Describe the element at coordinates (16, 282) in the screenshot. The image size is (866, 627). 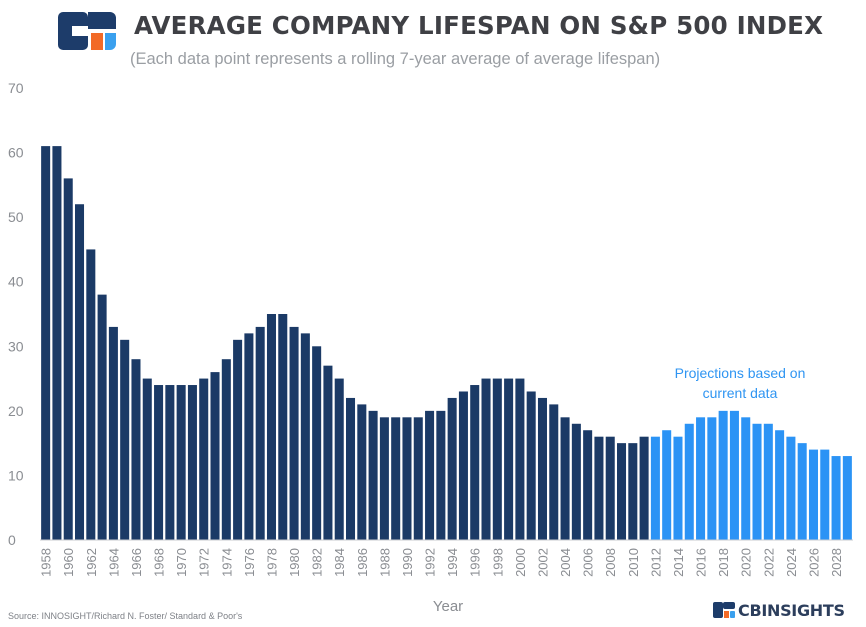
I see `y-tick-label: 40` at that location.